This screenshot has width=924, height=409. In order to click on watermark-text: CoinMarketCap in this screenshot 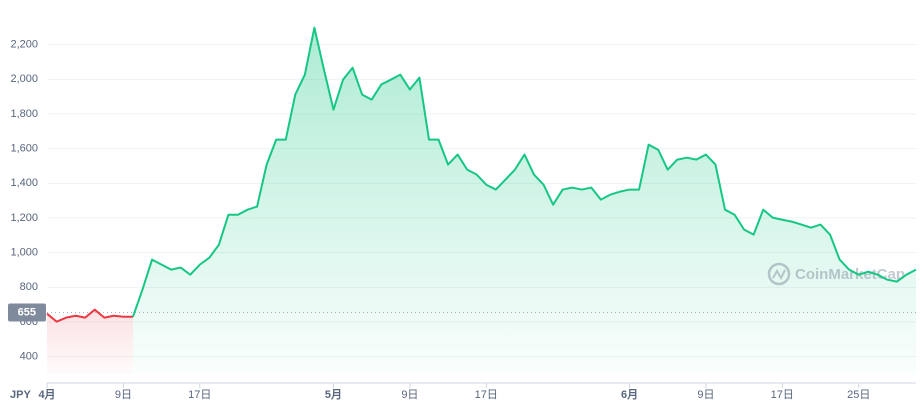, I will do `click(850, 274)`.